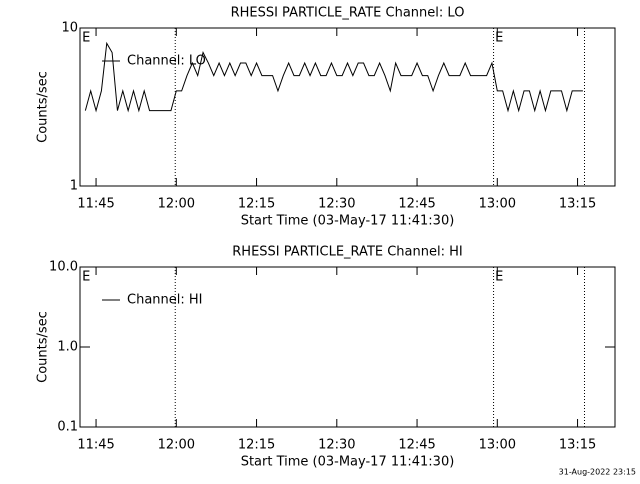 This screenshot has height=484, width=640. Describe the element at coordinates (74, 186) in the screenshot. I see `y-tick-label: 1` at that location.